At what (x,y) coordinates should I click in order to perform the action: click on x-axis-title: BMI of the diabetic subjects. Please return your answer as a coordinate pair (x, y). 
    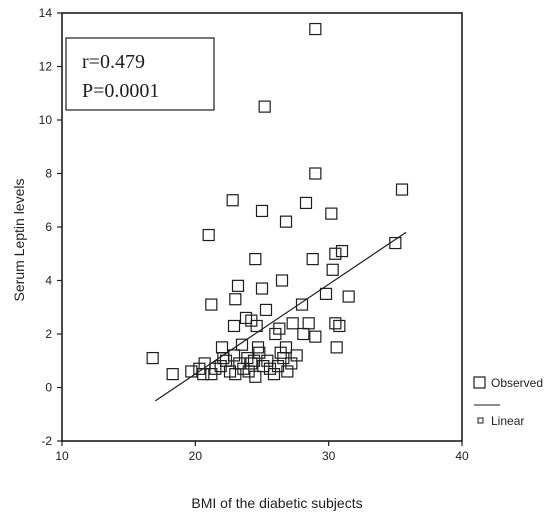
    Looking at the image, I should click on (276, 503).